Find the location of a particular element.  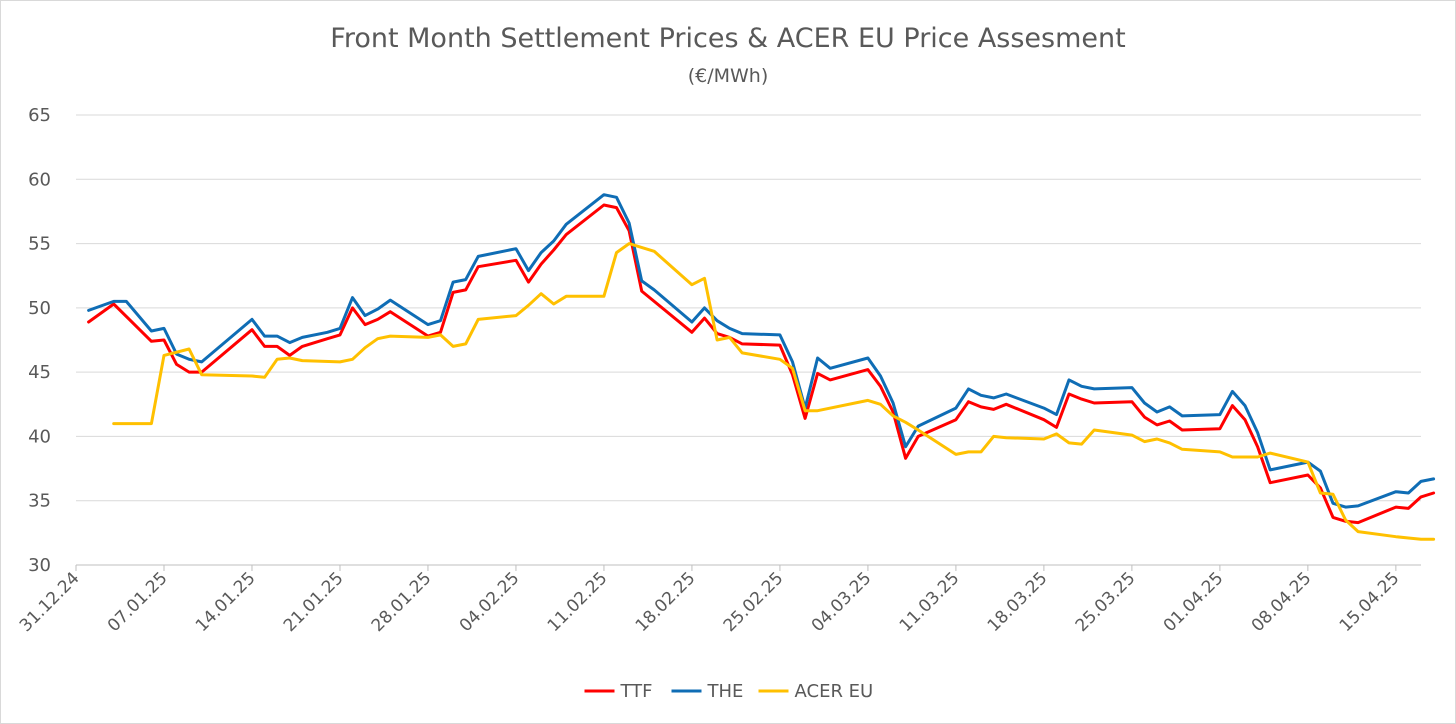

y-tick-label: 55 is located at coordinates (39, 244).